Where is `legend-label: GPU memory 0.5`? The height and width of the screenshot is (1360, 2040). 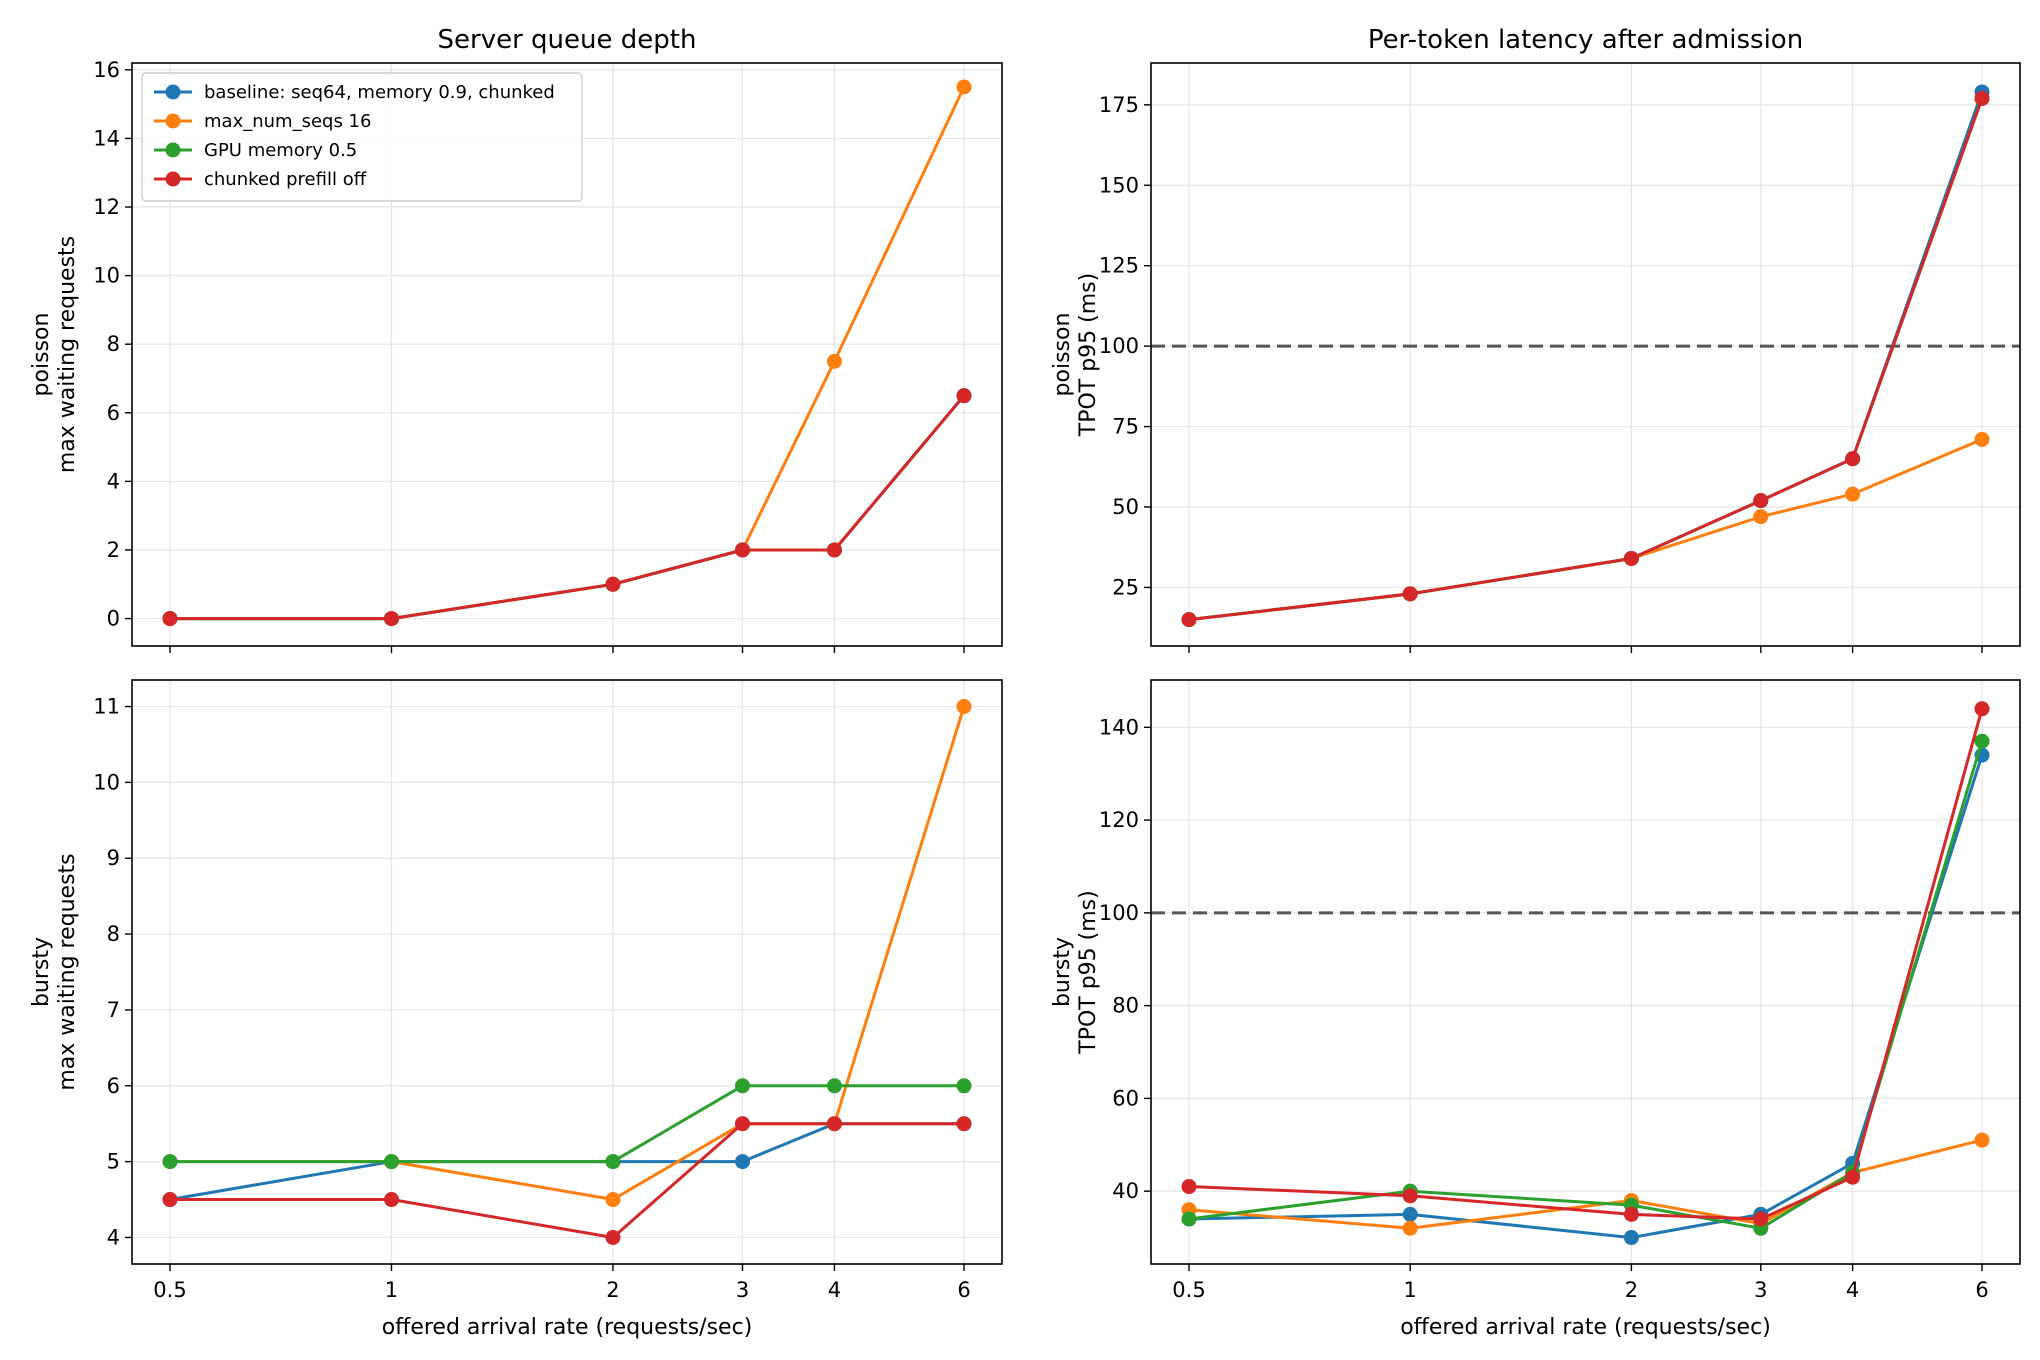
legend-label: GPU memory 0.5 is located at coordinates (280, 150).